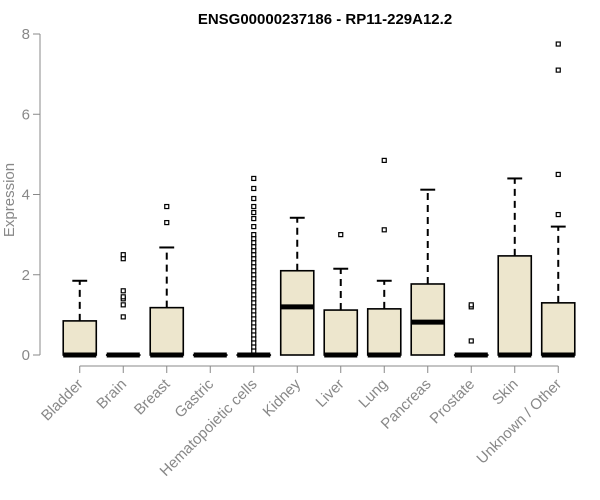  I want to click on box-breast, so click(167, 280).